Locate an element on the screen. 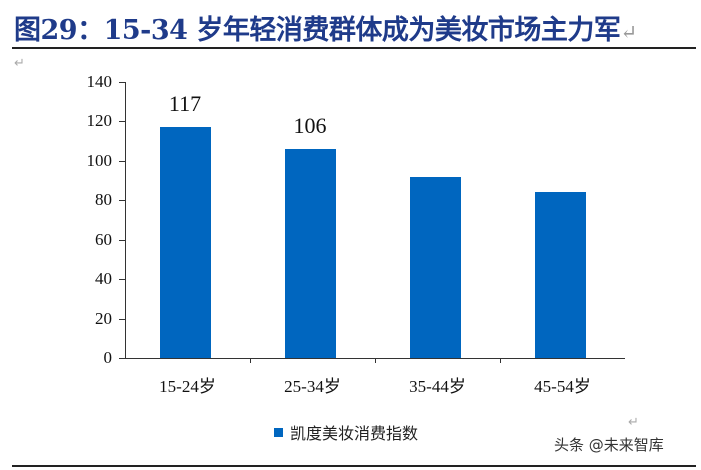 Image resolution: width=701 pixels, height=470 pixels. x-tick-label: 45-54岁 is located at coordinates (562, 386).